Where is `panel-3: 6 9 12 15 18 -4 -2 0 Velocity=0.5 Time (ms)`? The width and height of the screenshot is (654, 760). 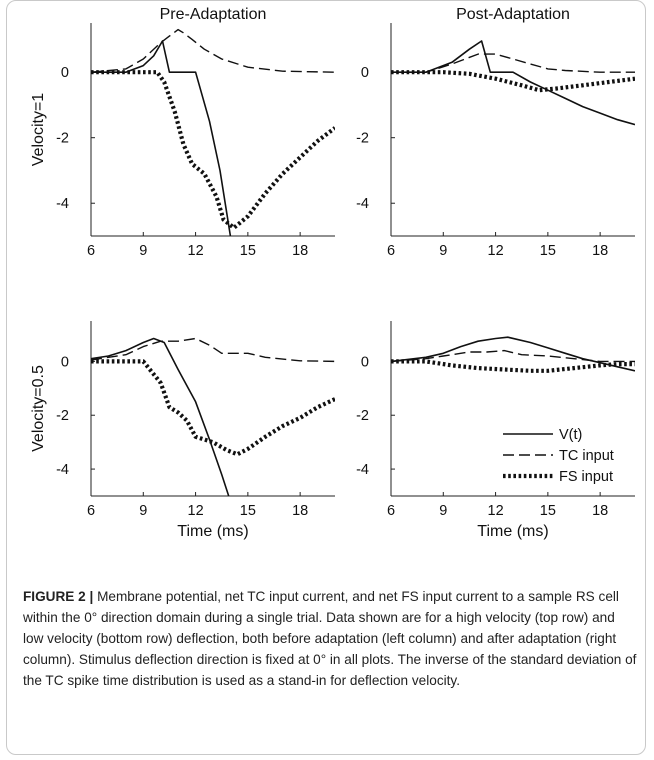 panel-3: 6 9 12 15 18 -4 -2 0 Velocity=0.5 Time (ms) is located at coordinates (182, 430).